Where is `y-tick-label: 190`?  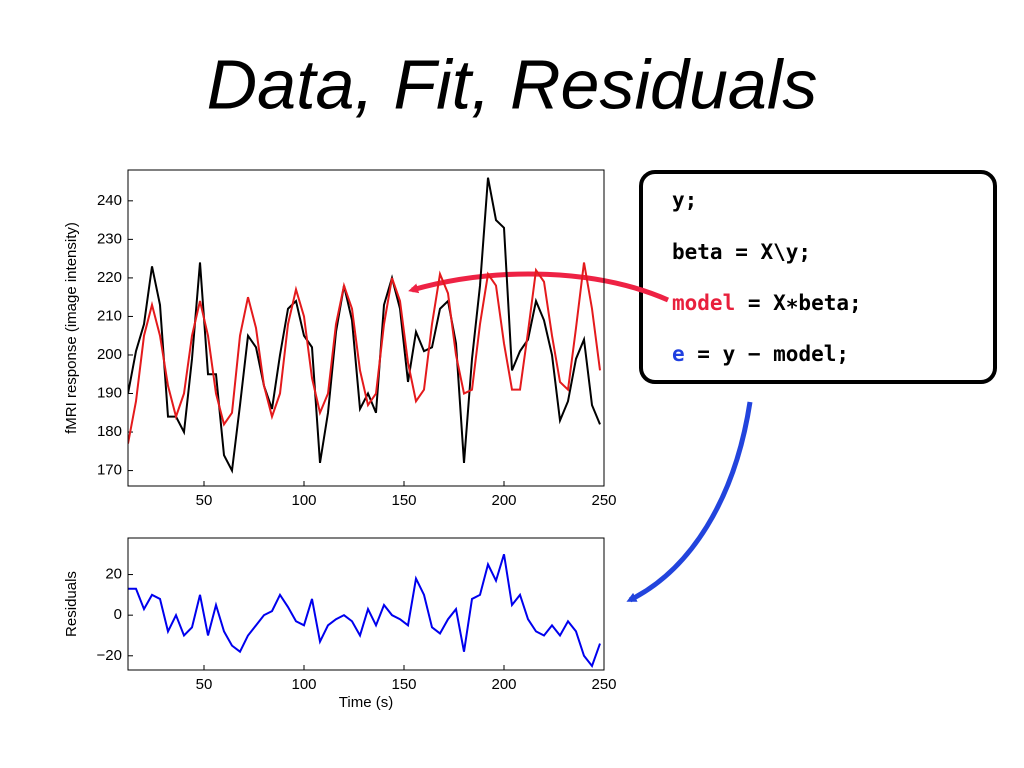 y-tick-label: 190 is located at coordinates (109, 392).